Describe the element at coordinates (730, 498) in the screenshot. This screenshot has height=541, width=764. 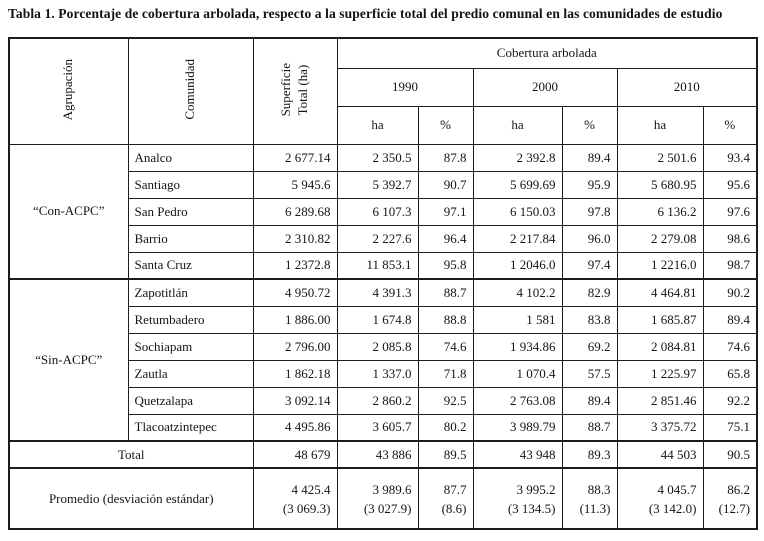
I see `value-cell: 86.2 (12.7)` at that location.